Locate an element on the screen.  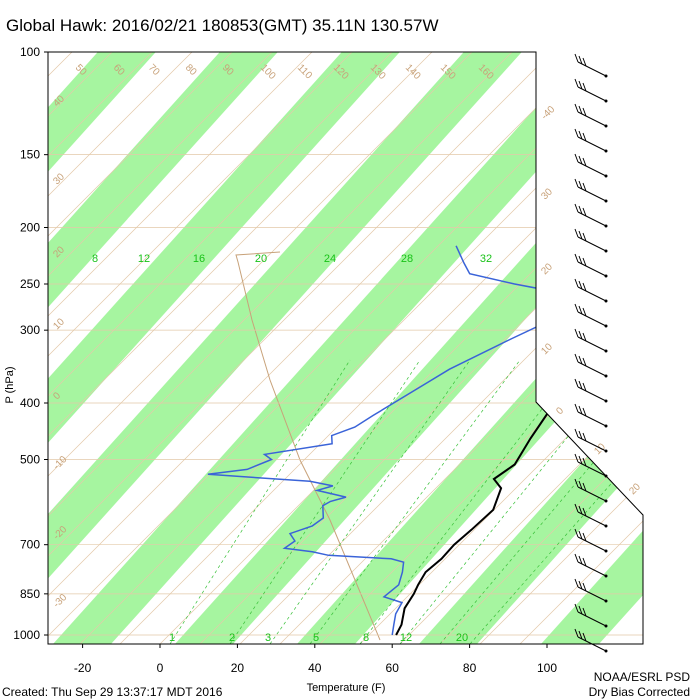
mixing-ratio-label: 1 is located at coordinates (172, 638).